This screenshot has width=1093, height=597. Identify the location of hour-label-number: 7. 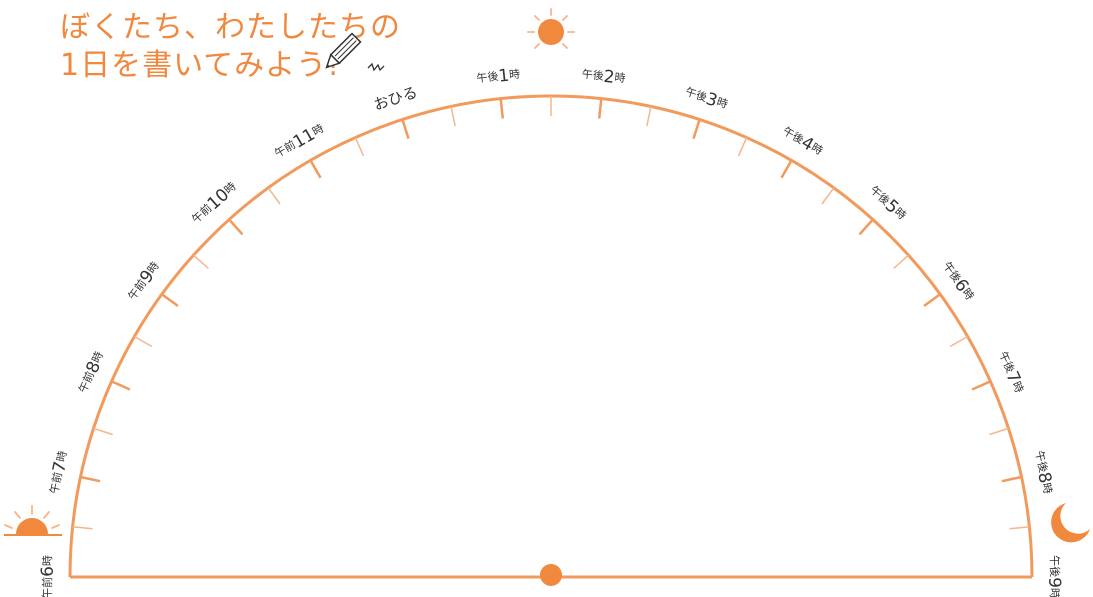
(60, 467).